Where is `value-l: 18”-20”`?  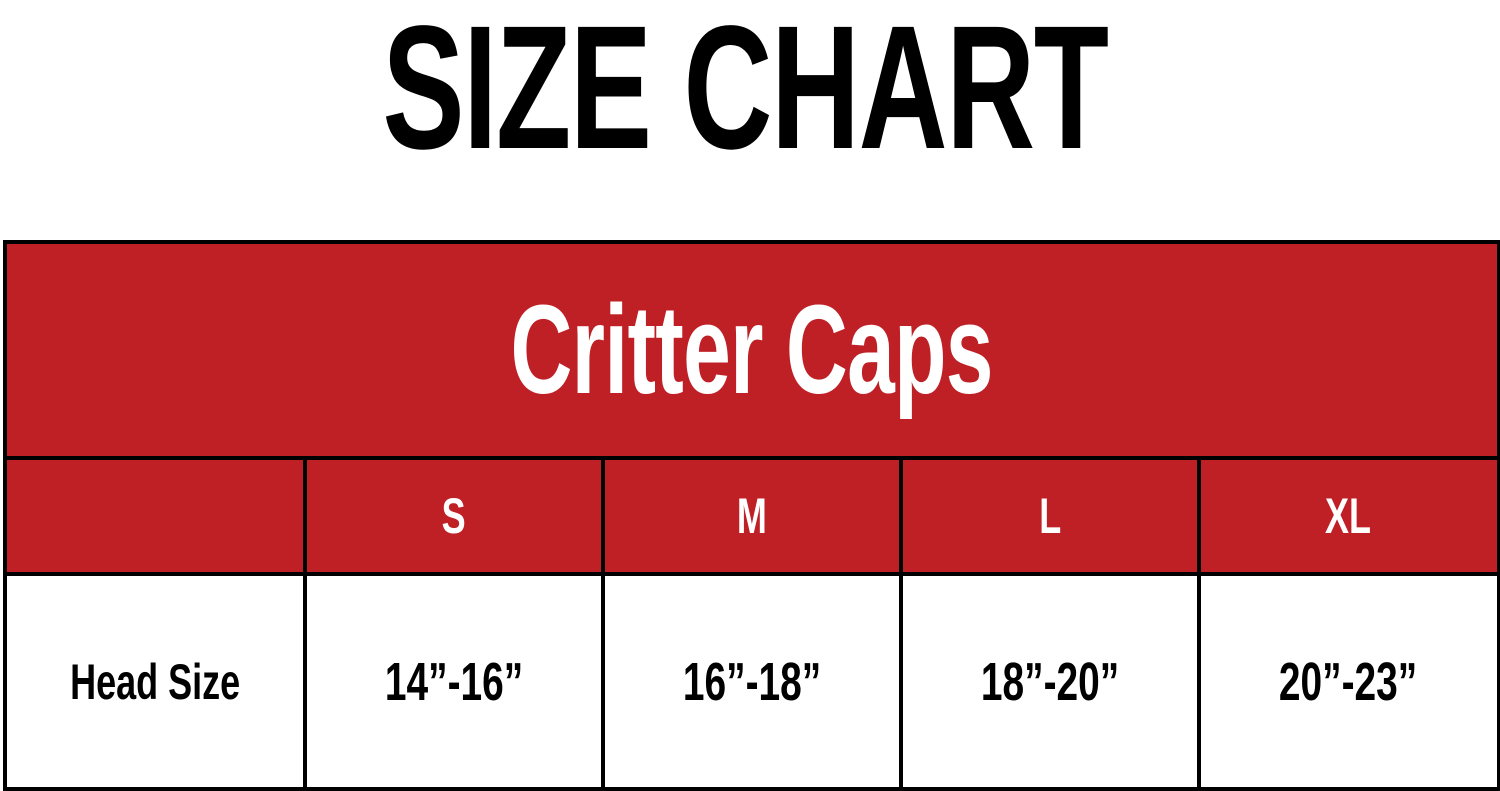 value-l: 18”-20” is located at coordinates (1048, 681).